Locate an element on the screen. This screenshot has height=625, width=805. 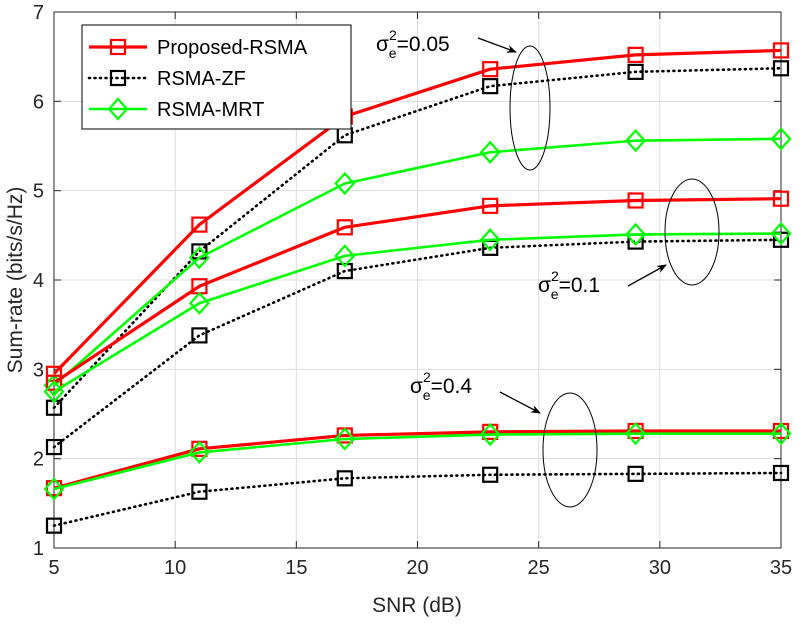
x-tick-label: 35 is located at coordinates (781, 568).